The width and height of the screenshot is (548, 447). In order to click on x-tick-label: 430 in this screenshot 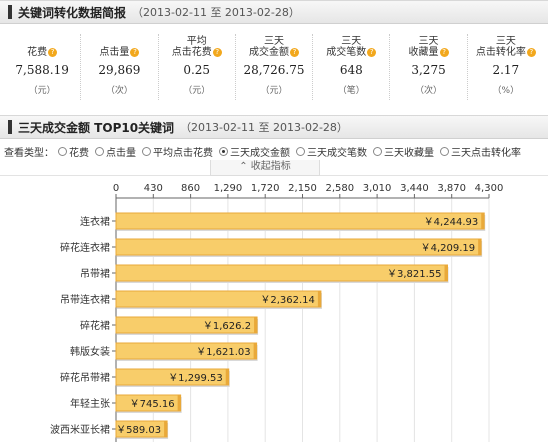, I will do `click(153, 188)`.